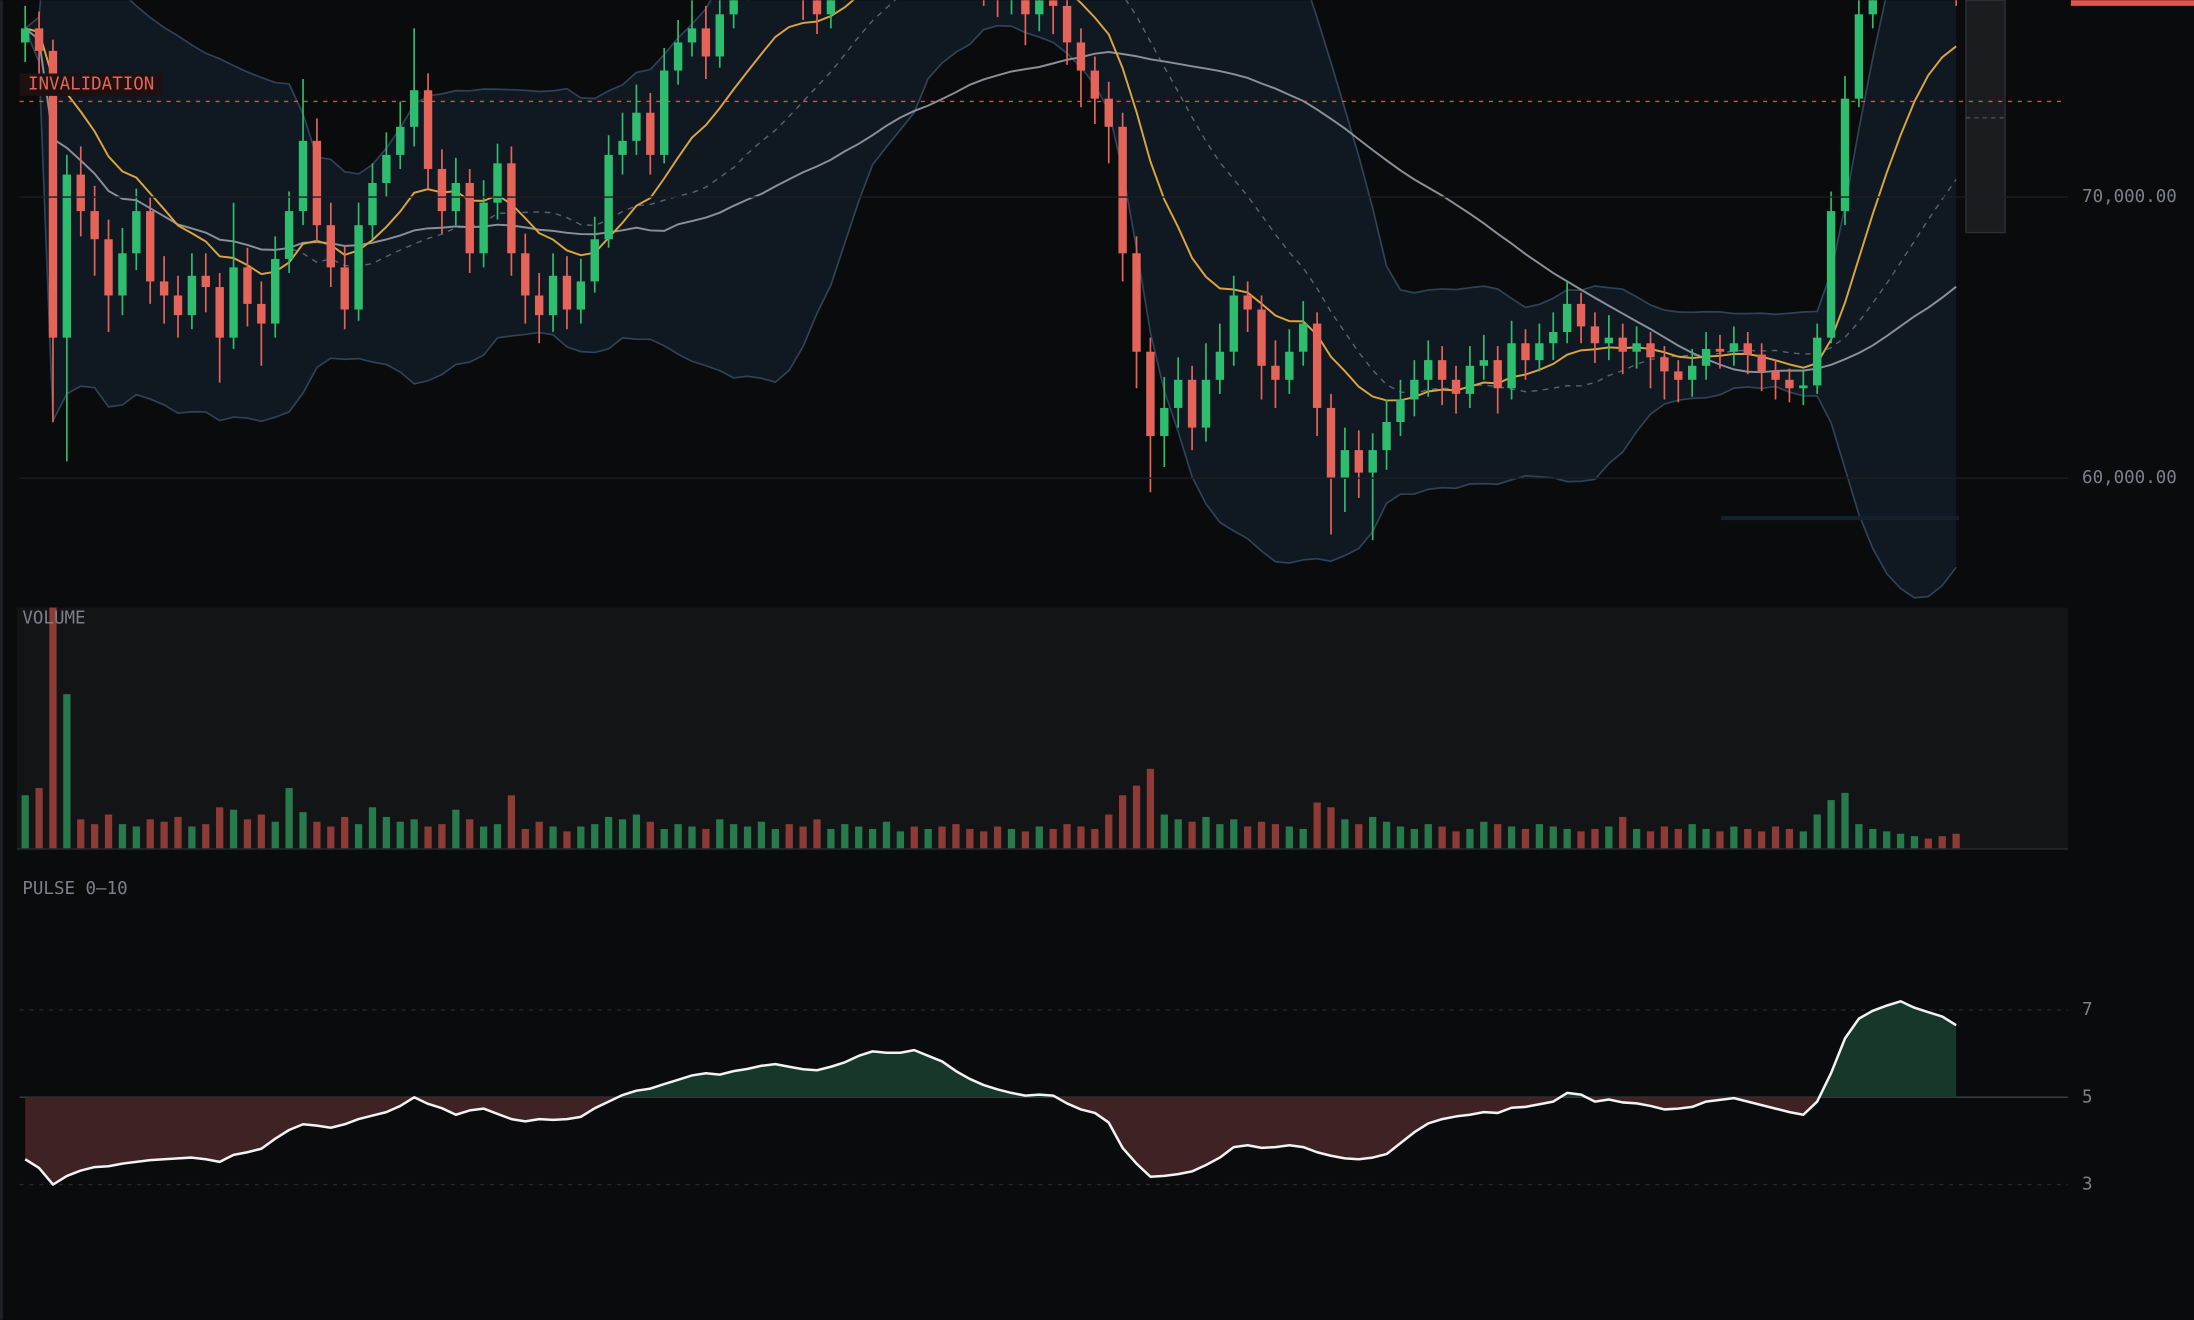 The image size is (2194, 1320). Describe the element at coordinates (1044, 1093) in the screenshot. I see `pulse-pane` at that location.